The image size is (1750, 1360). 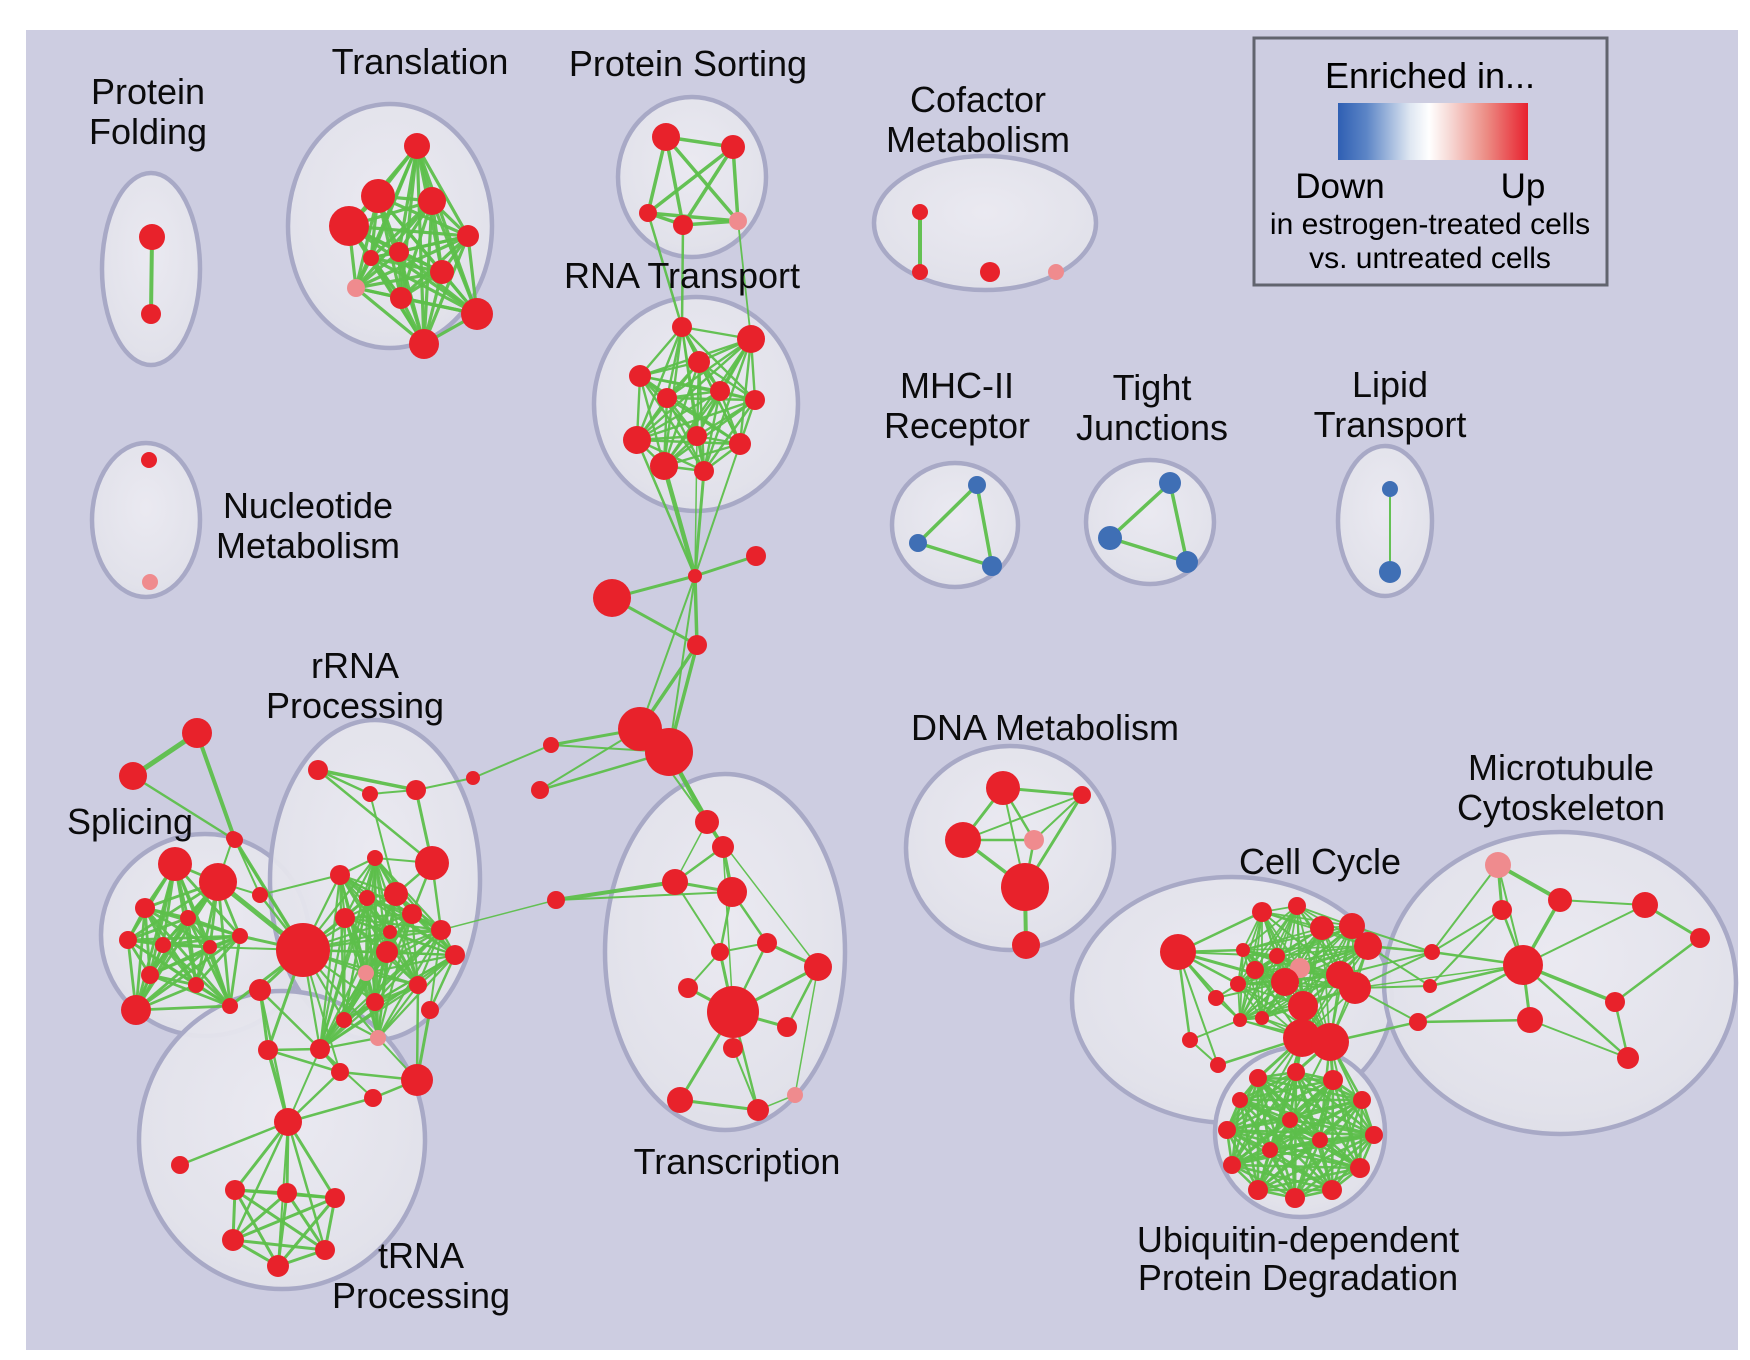 What do you see at coordinates (1152, 407) in the screenshot?
I see `cluster-label-tight-junctions: Tight Junctions` at bounding box center [1152, 407].